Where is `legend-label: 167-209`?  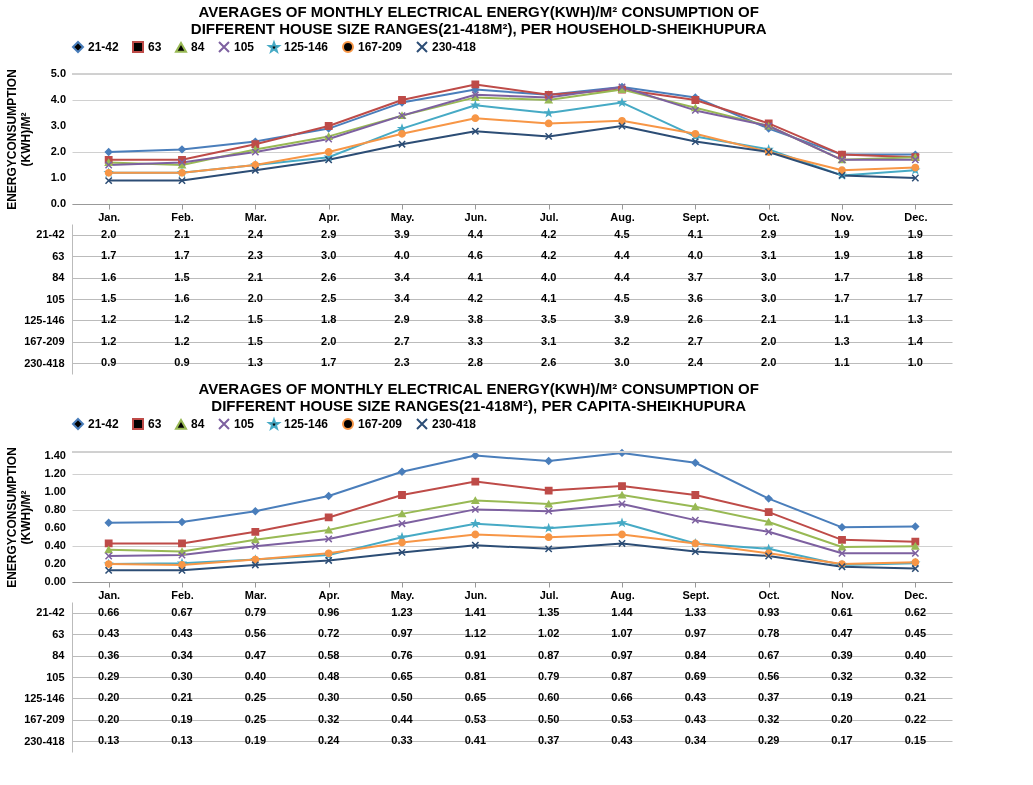 legend-label: 167-209 is located at coordinates (380, 424).